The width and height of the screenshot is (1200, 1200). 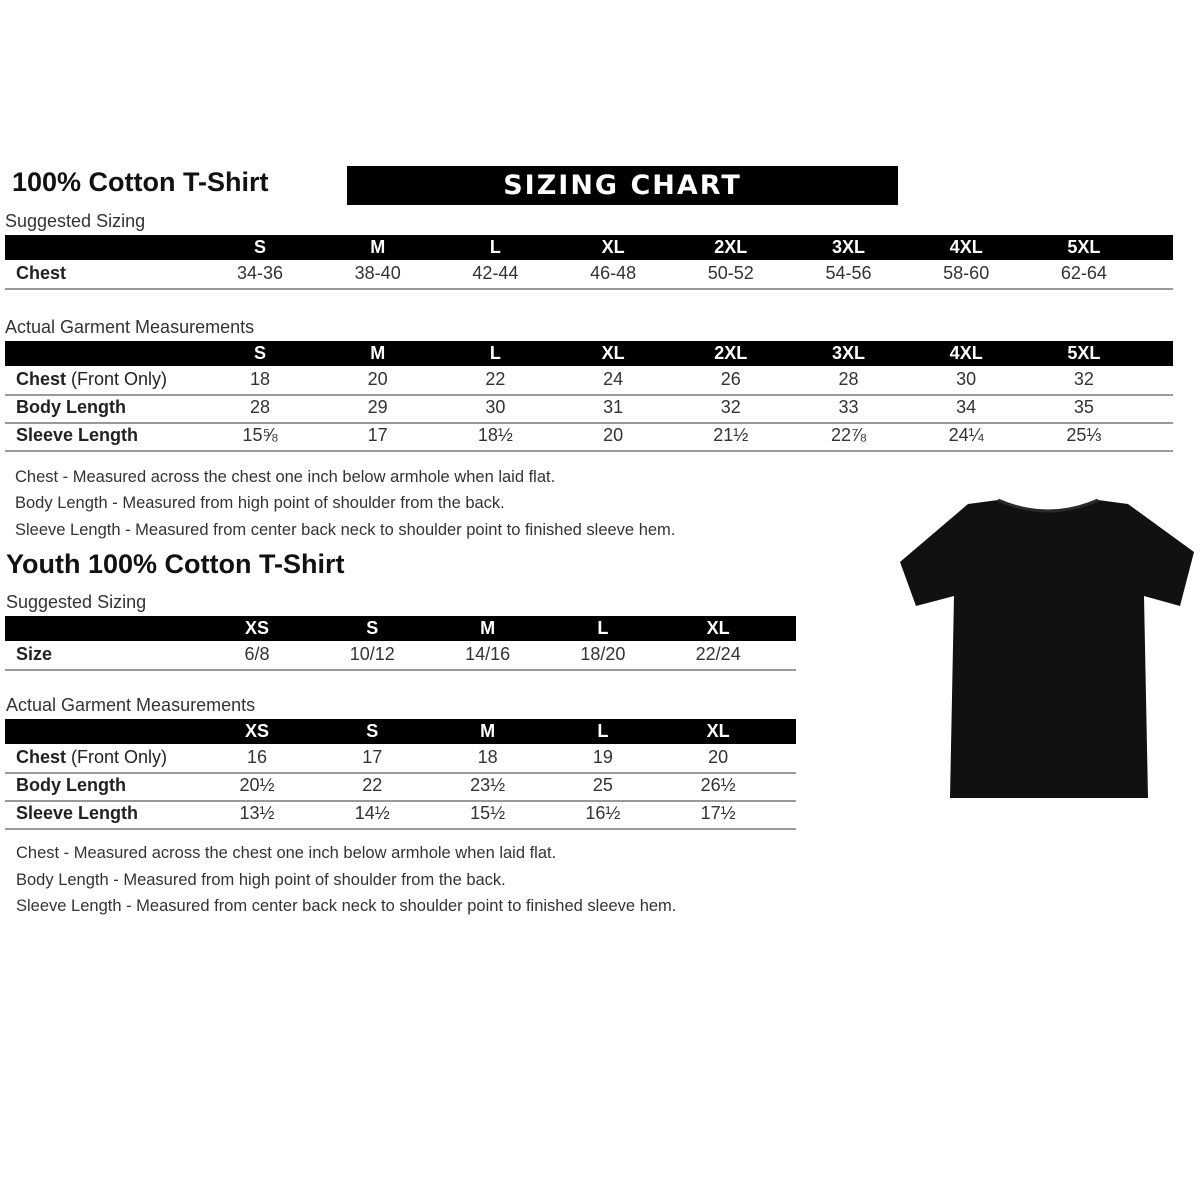 What do you see at coordinates (377, 407) in the screenshot?
I see `table-cell: 29` at bounding box center [377, 407].